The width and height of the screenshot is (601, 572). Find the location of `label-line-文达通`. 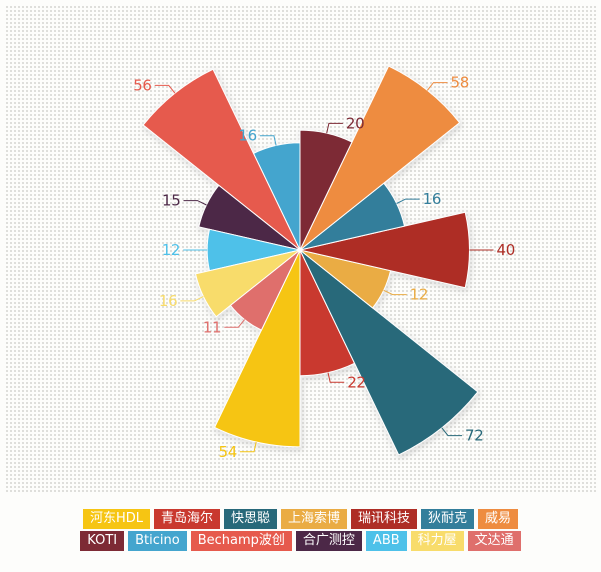

label-line-文达通 is located at coordinates (234, 323).